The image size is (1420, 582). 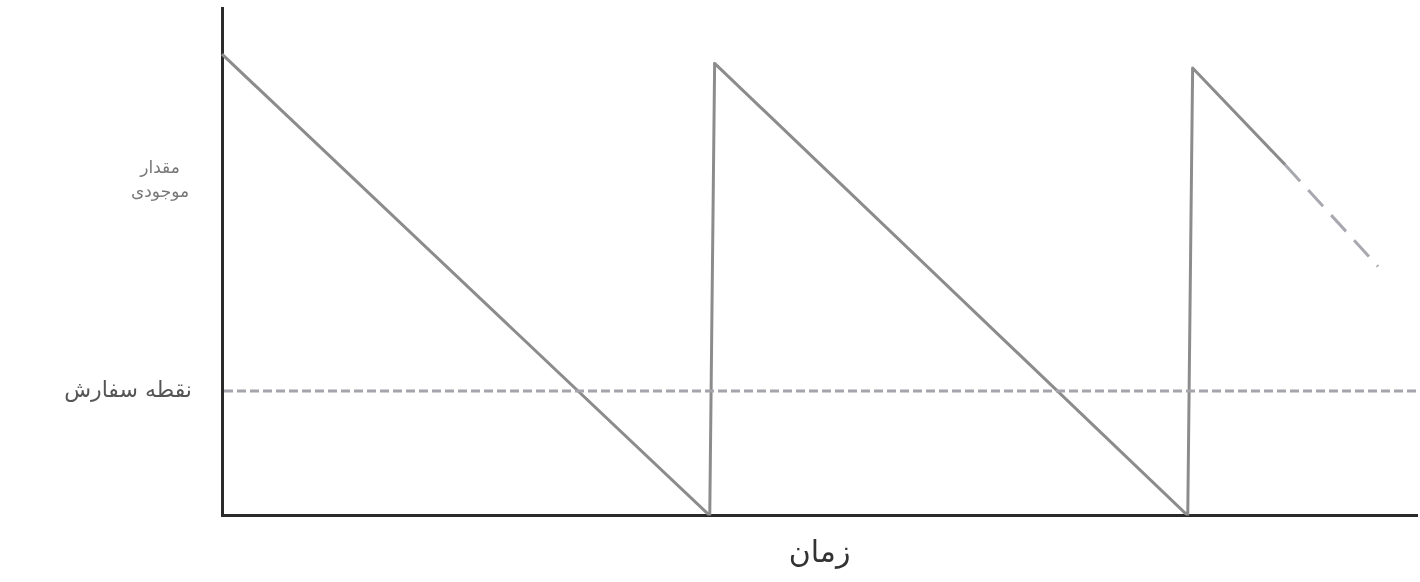 I want to click on x-axis-title: زمان, so click(x=819, y=551).